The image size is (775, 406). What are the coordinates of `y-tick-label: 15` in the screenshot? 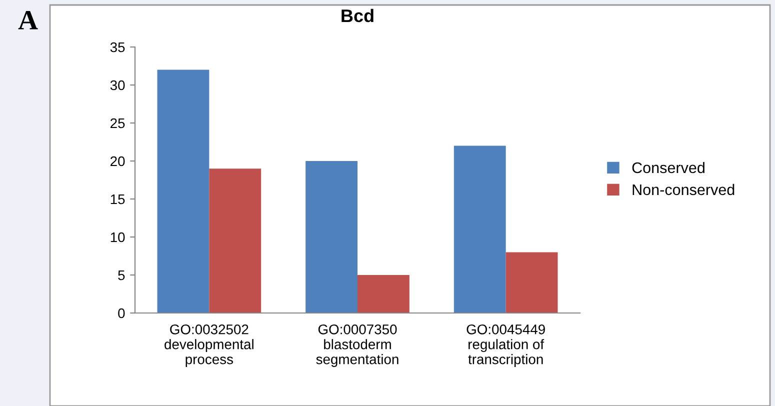 It's located at (117, 199).